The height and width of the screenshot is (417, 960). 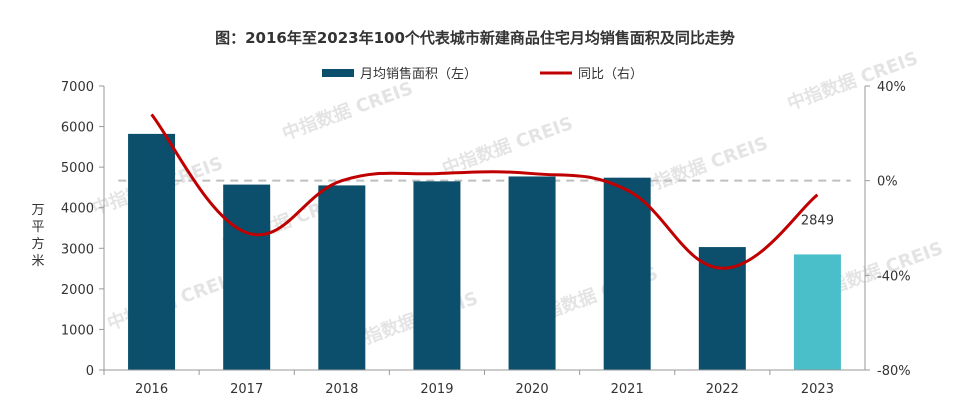 I want to click on bar-2023, so click(x=817, y=312).